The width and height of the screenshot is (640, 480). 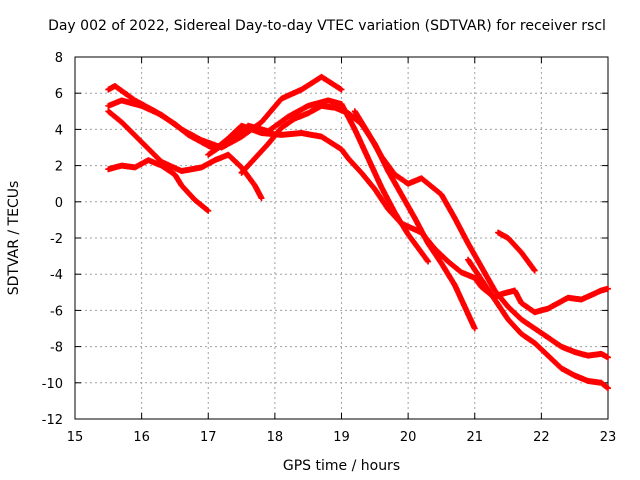 What do you see at coordinates (52, 420) in the screenshot?
I see `y-tick-label: -12` at bounding box center [52, 420].